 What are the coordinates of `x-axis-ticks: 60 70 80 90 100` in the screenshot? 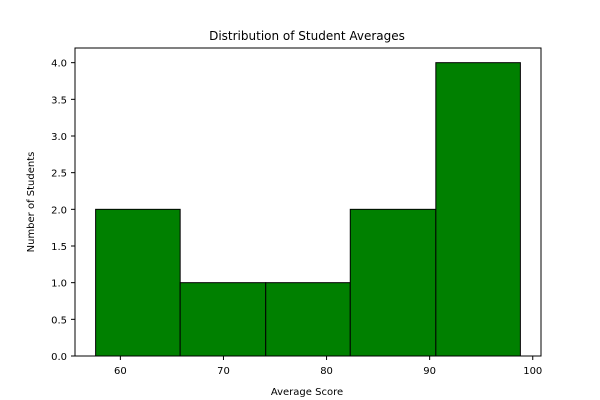 It's located at (328, 366).